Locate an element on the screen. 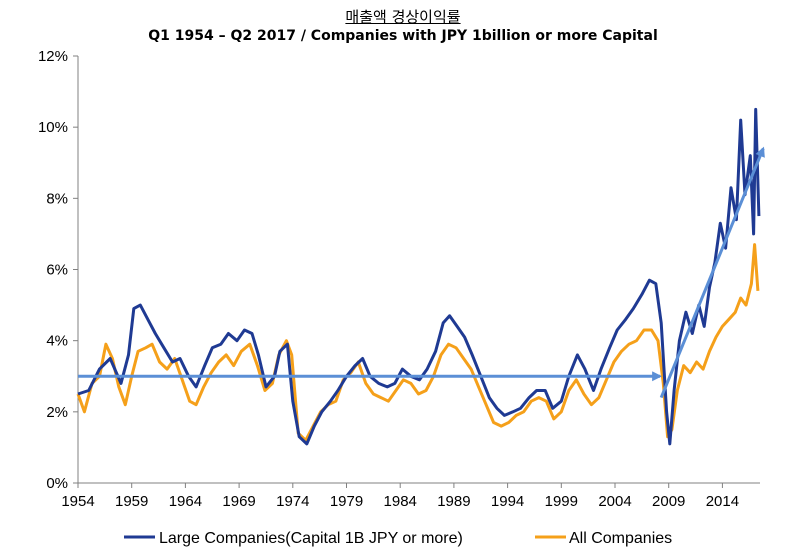 Image resolution: width=806 pixels, height=554 pixels. x-tick-label: 1959 is located at coordinates (131, 501).